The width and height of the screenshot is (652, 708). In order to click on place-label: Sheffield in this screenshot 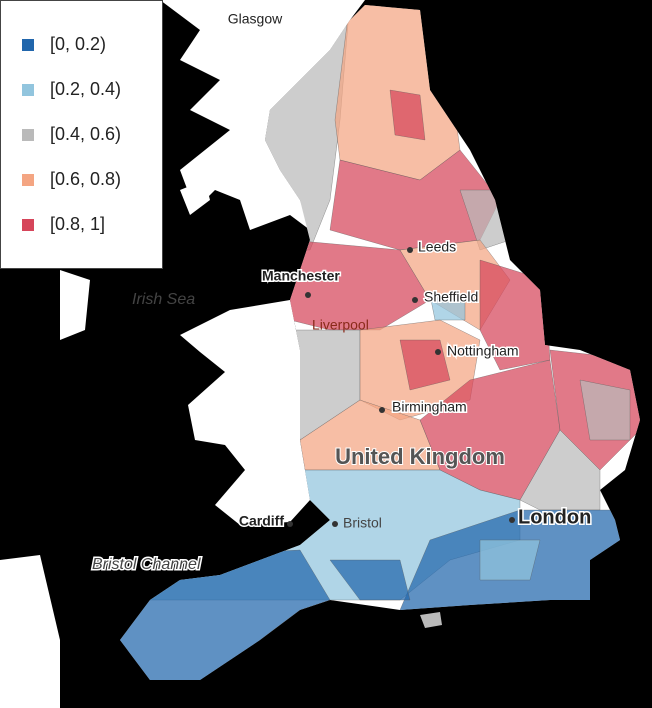, I will do `click(451, 297)`.